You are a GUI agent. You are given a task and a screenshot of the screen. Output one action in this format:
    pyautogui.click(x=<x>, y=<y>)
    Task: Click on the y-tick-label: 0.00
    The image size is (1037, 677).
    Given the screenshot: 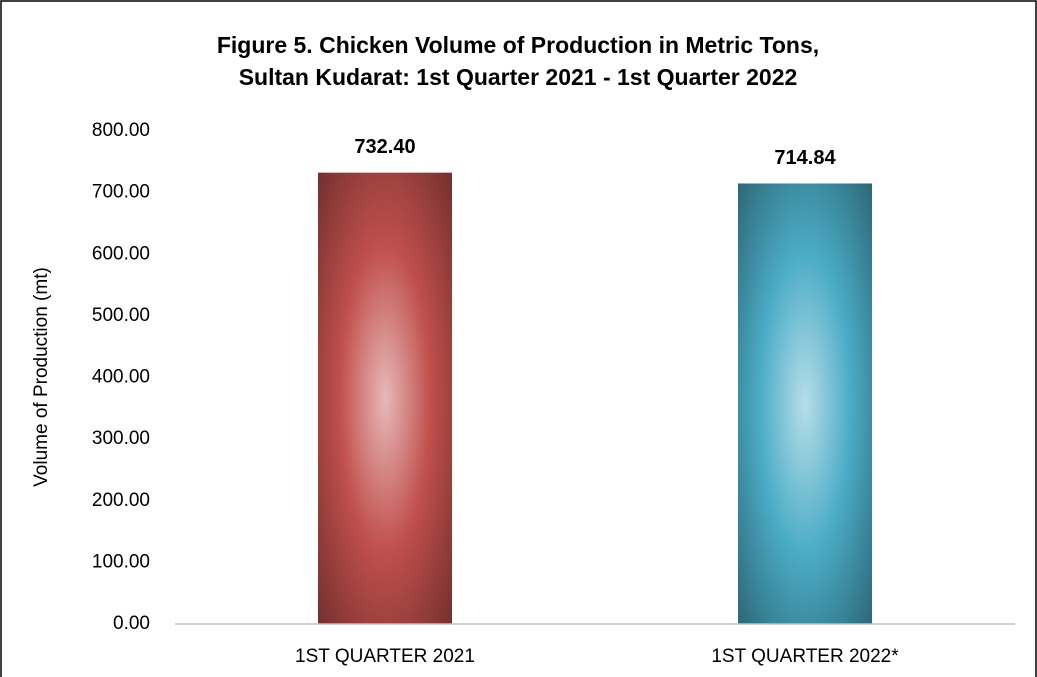 What is the action you would take?
    pyautogui.click(x=131, y=623)
    